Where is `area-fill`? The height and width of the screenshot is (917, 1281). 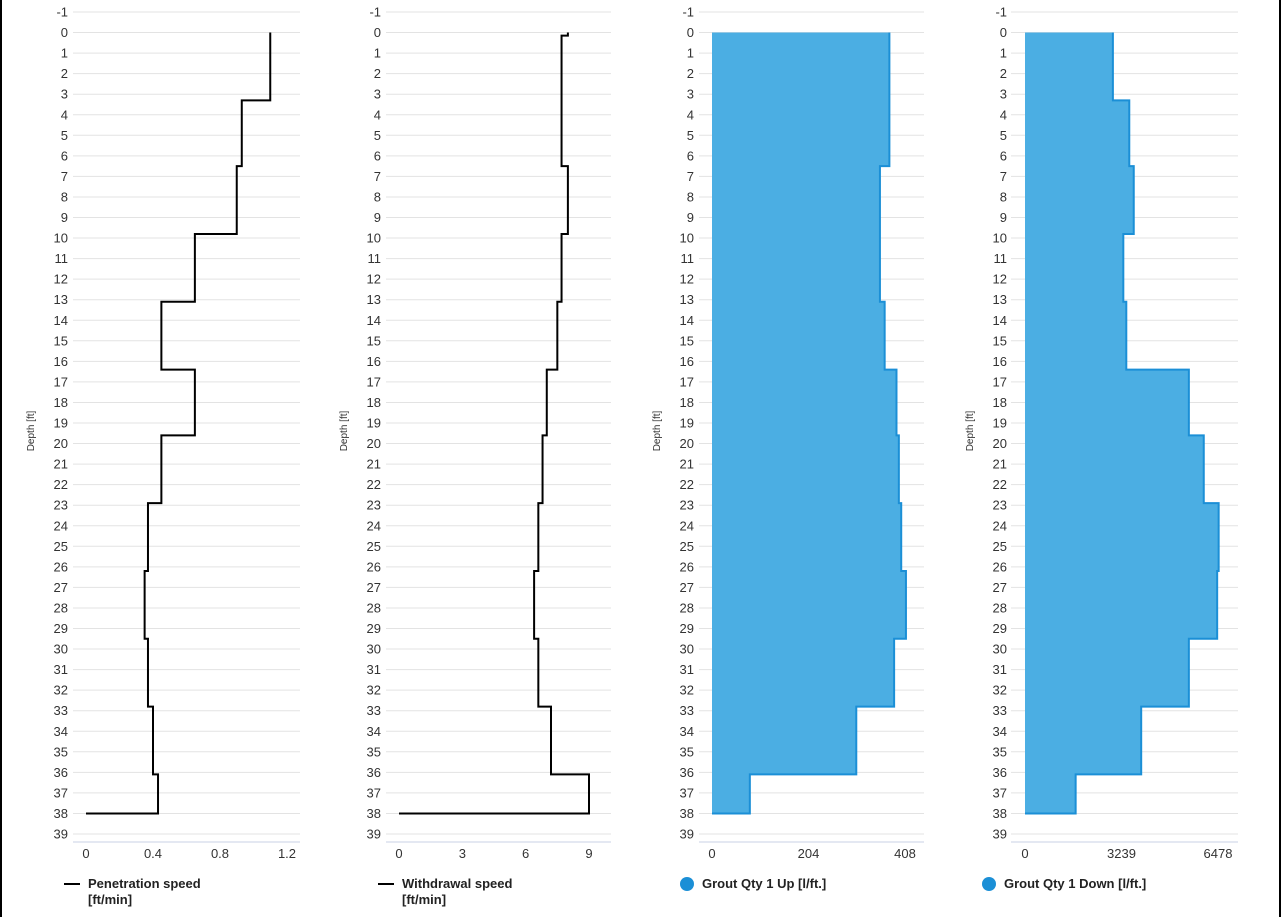
area-fill is located at coordinates (809, 423).